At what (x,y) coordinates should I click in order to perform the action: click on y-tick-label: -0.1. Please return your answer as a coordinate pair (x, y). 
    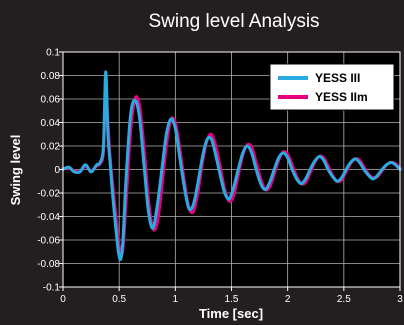
    Looking at the image, I should click on (52, 288).